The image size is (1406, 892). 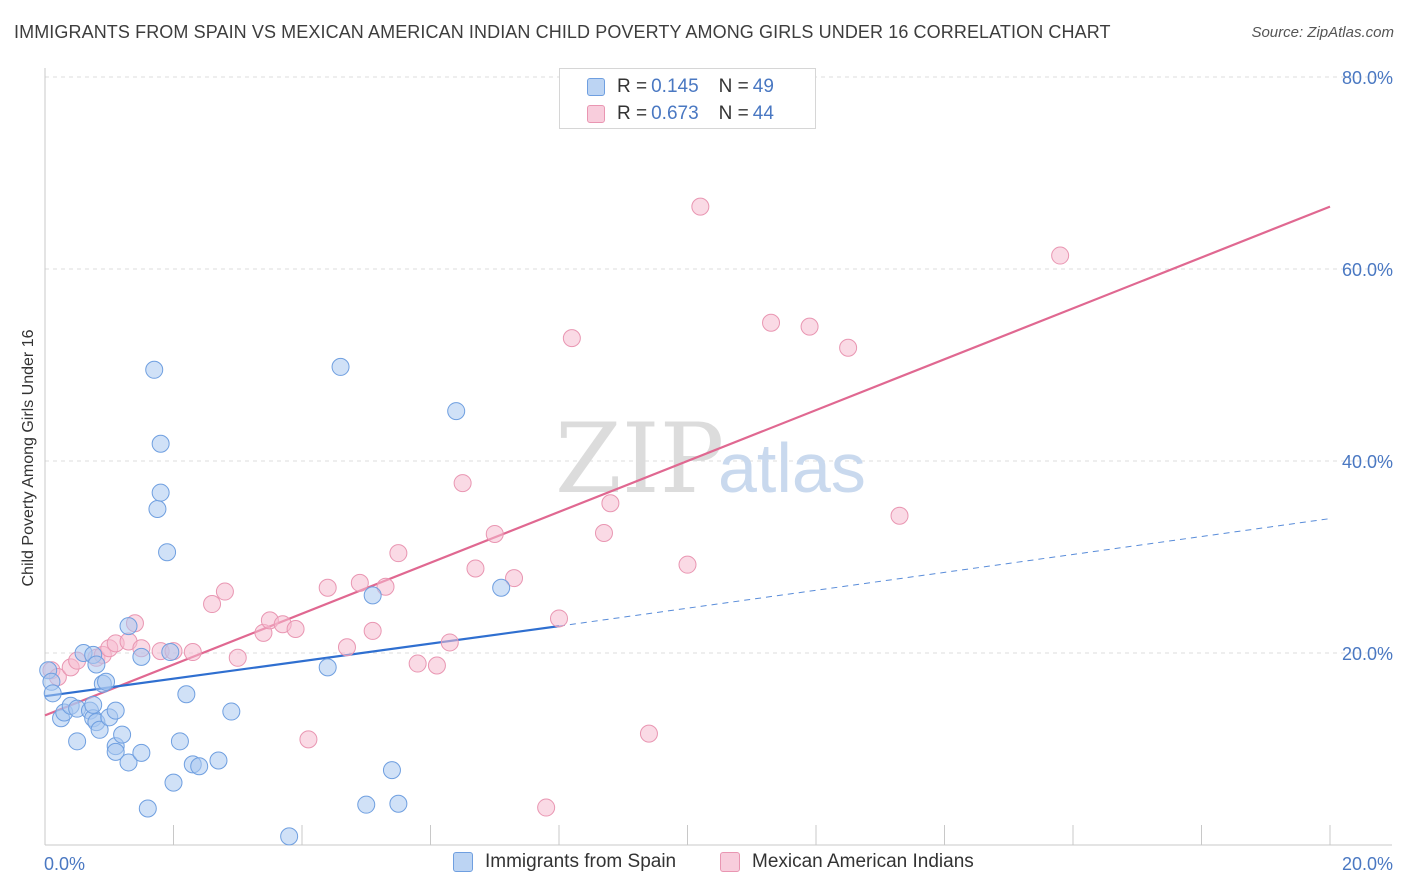 What do you see at coordinates (581, 861) in the screenshot?
I see `legend-label-spain: Immigrants from Spain` at bounding box center [581, 861].